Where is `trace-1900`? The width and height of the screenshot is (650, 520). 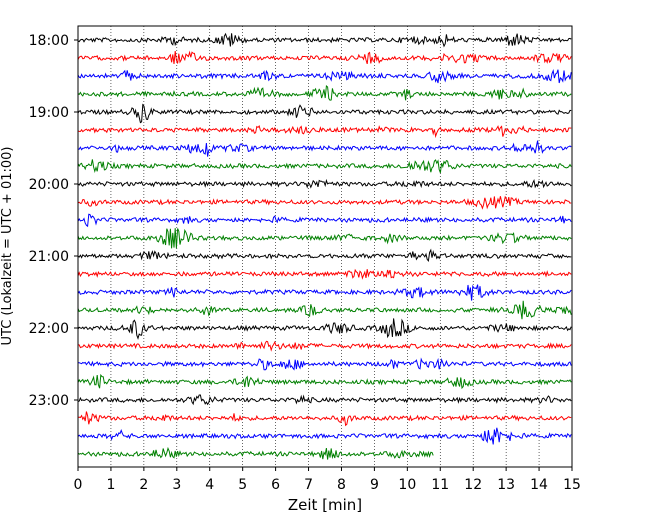
trace-1900 is located at coordinates (324, 113).